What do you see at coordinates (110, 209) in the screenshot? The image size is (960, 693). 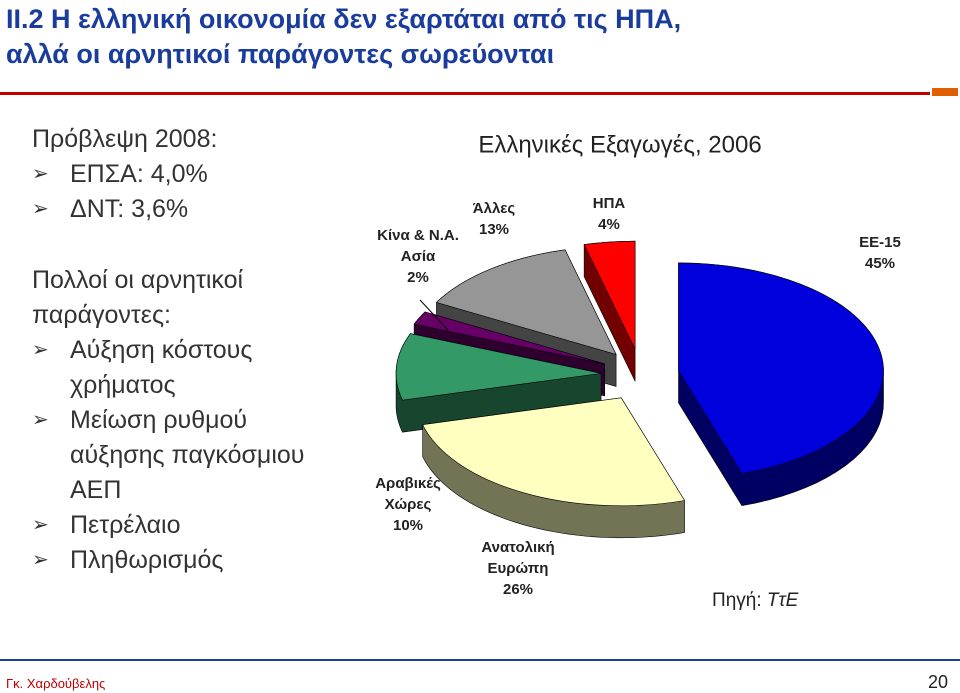 I see `bullet: ΔΝΤ: 3,6%` at bounding box center [110, 209].